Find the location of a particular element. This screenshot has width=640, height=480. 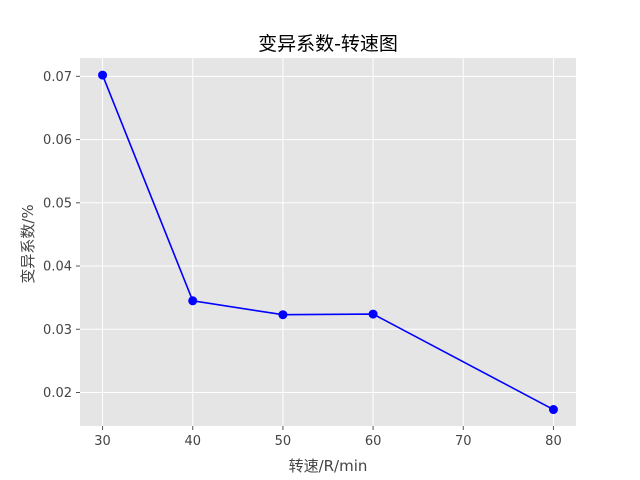

y-tick-label: 0.03 is located at coordinates (57, 330).